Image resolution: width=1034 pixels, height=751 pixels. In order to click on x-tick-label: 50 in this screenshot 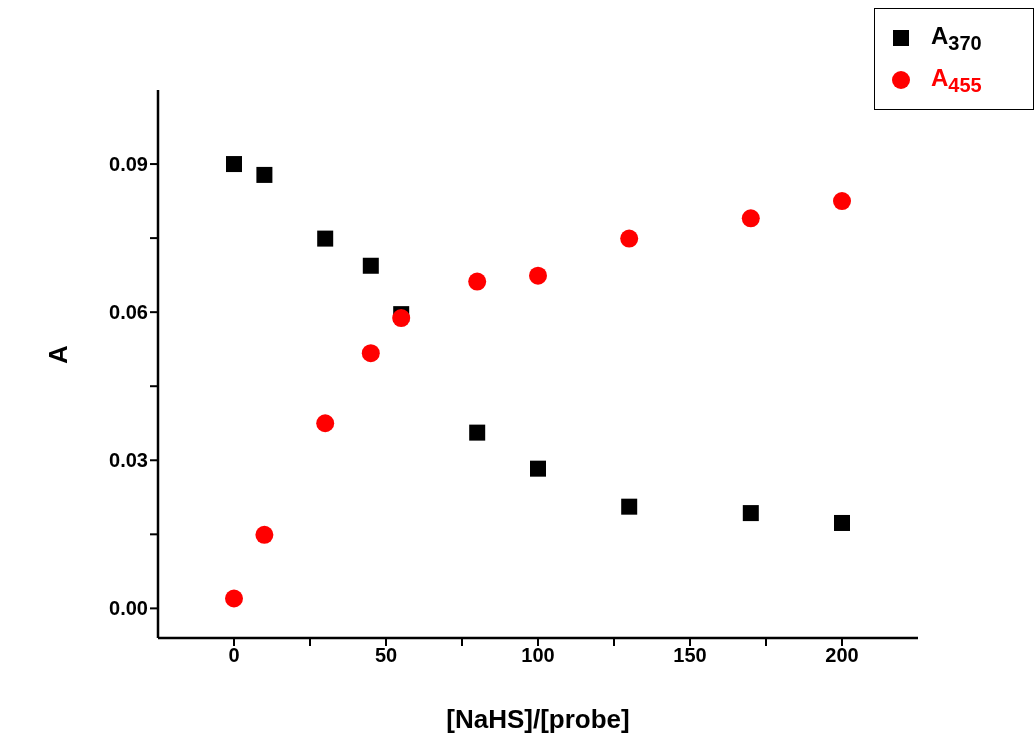, I will do `click(386, 655)`.